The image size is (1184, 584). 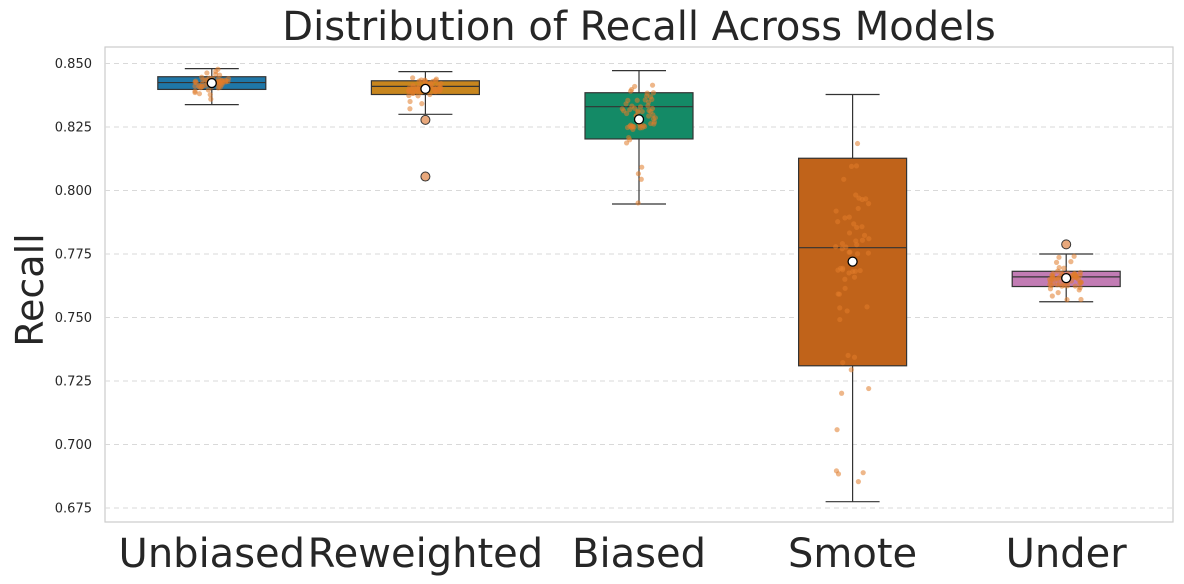 I want to click on y-tick-label: 0.750, so click(x=73, y=318).